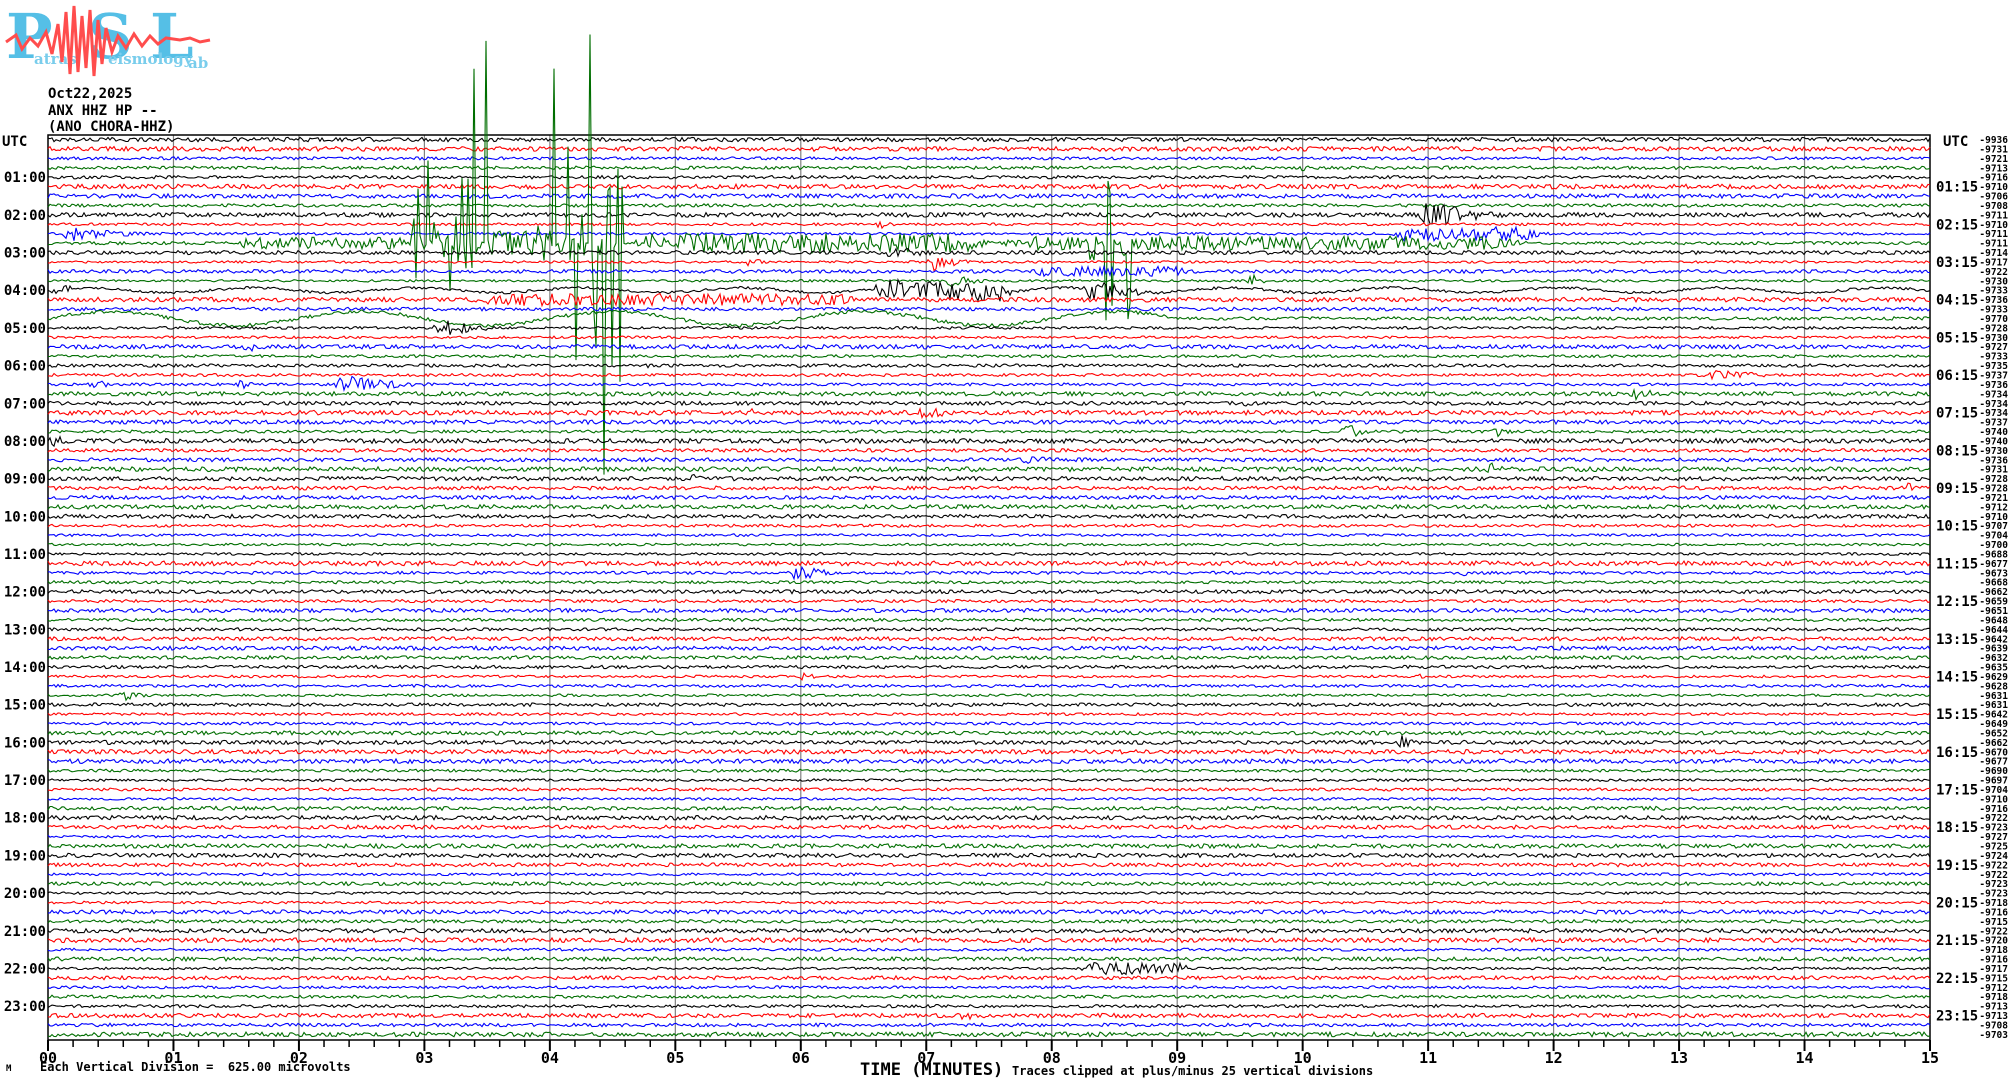 The image size is (2010, 1080). What do you see at coordinates (1957, 640) in the screenshot?
I see `right-hour-label: 13:15` at bounding box center [1957, 640].